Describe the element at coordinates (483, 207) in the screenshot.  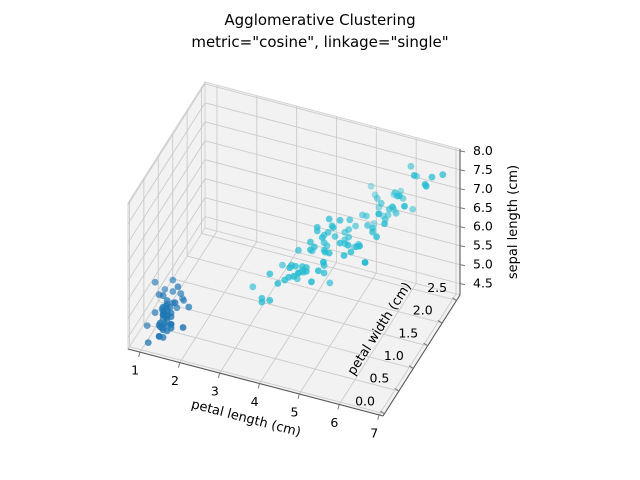
I see `z-tick-label: 6.5` at that location.